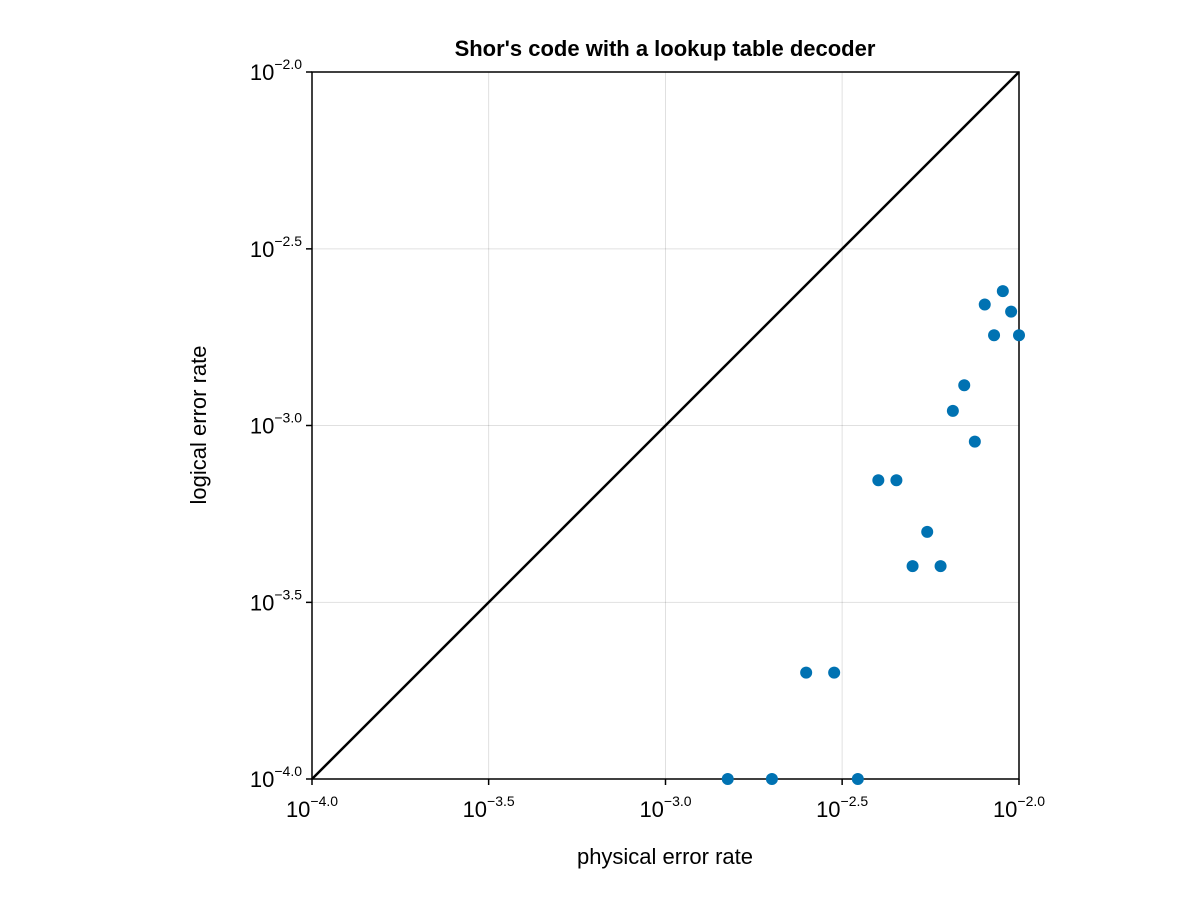  I want to click on x-tick-label: 10−4.0, so click(312, 807).